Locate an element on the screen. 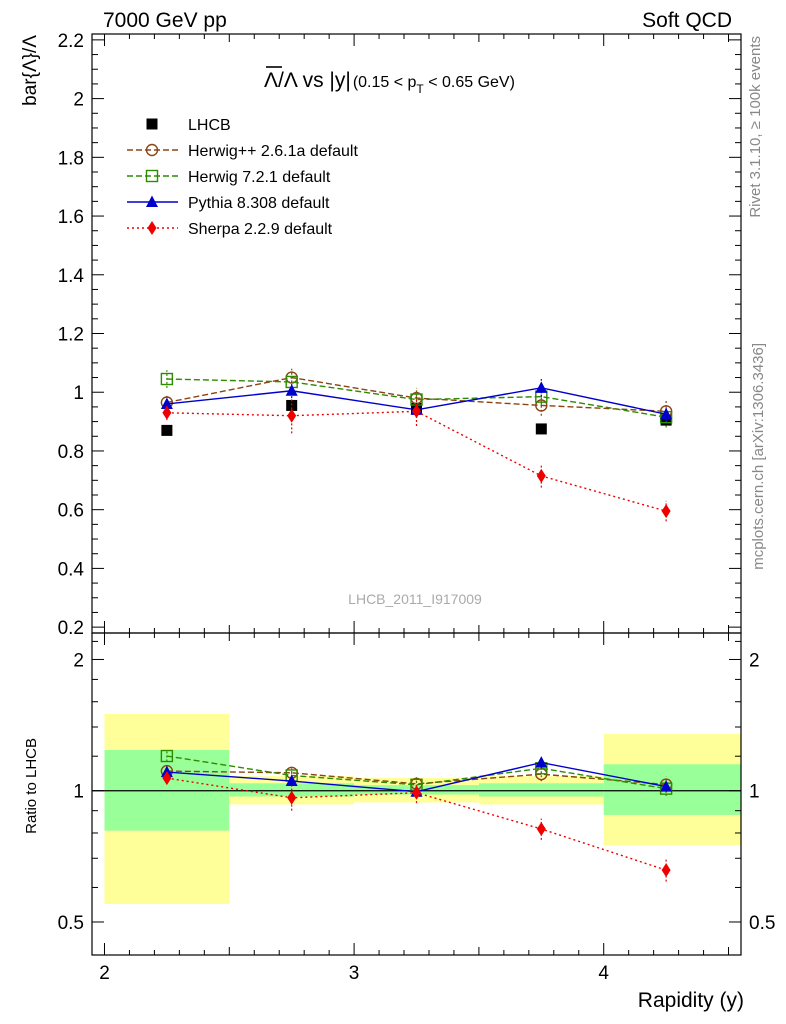 This screenshot has height=1024, width=786. y-tick-label: 1.6 is located at coordinates (71, 217).